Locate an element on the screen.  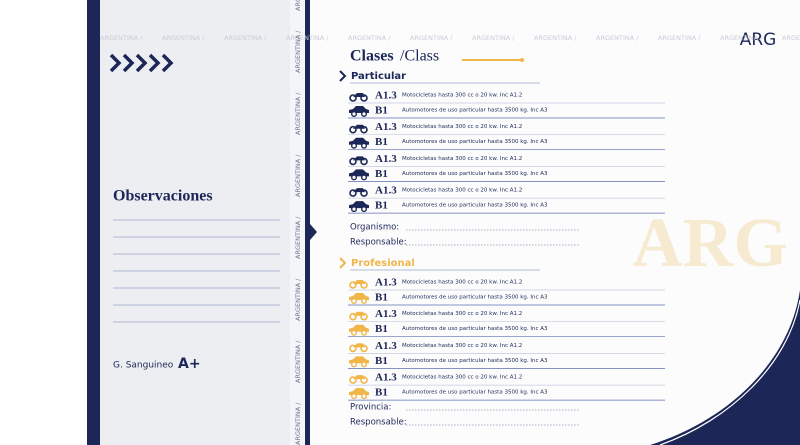
signature: G. Sanguineo is located at coordinates (143, 366).